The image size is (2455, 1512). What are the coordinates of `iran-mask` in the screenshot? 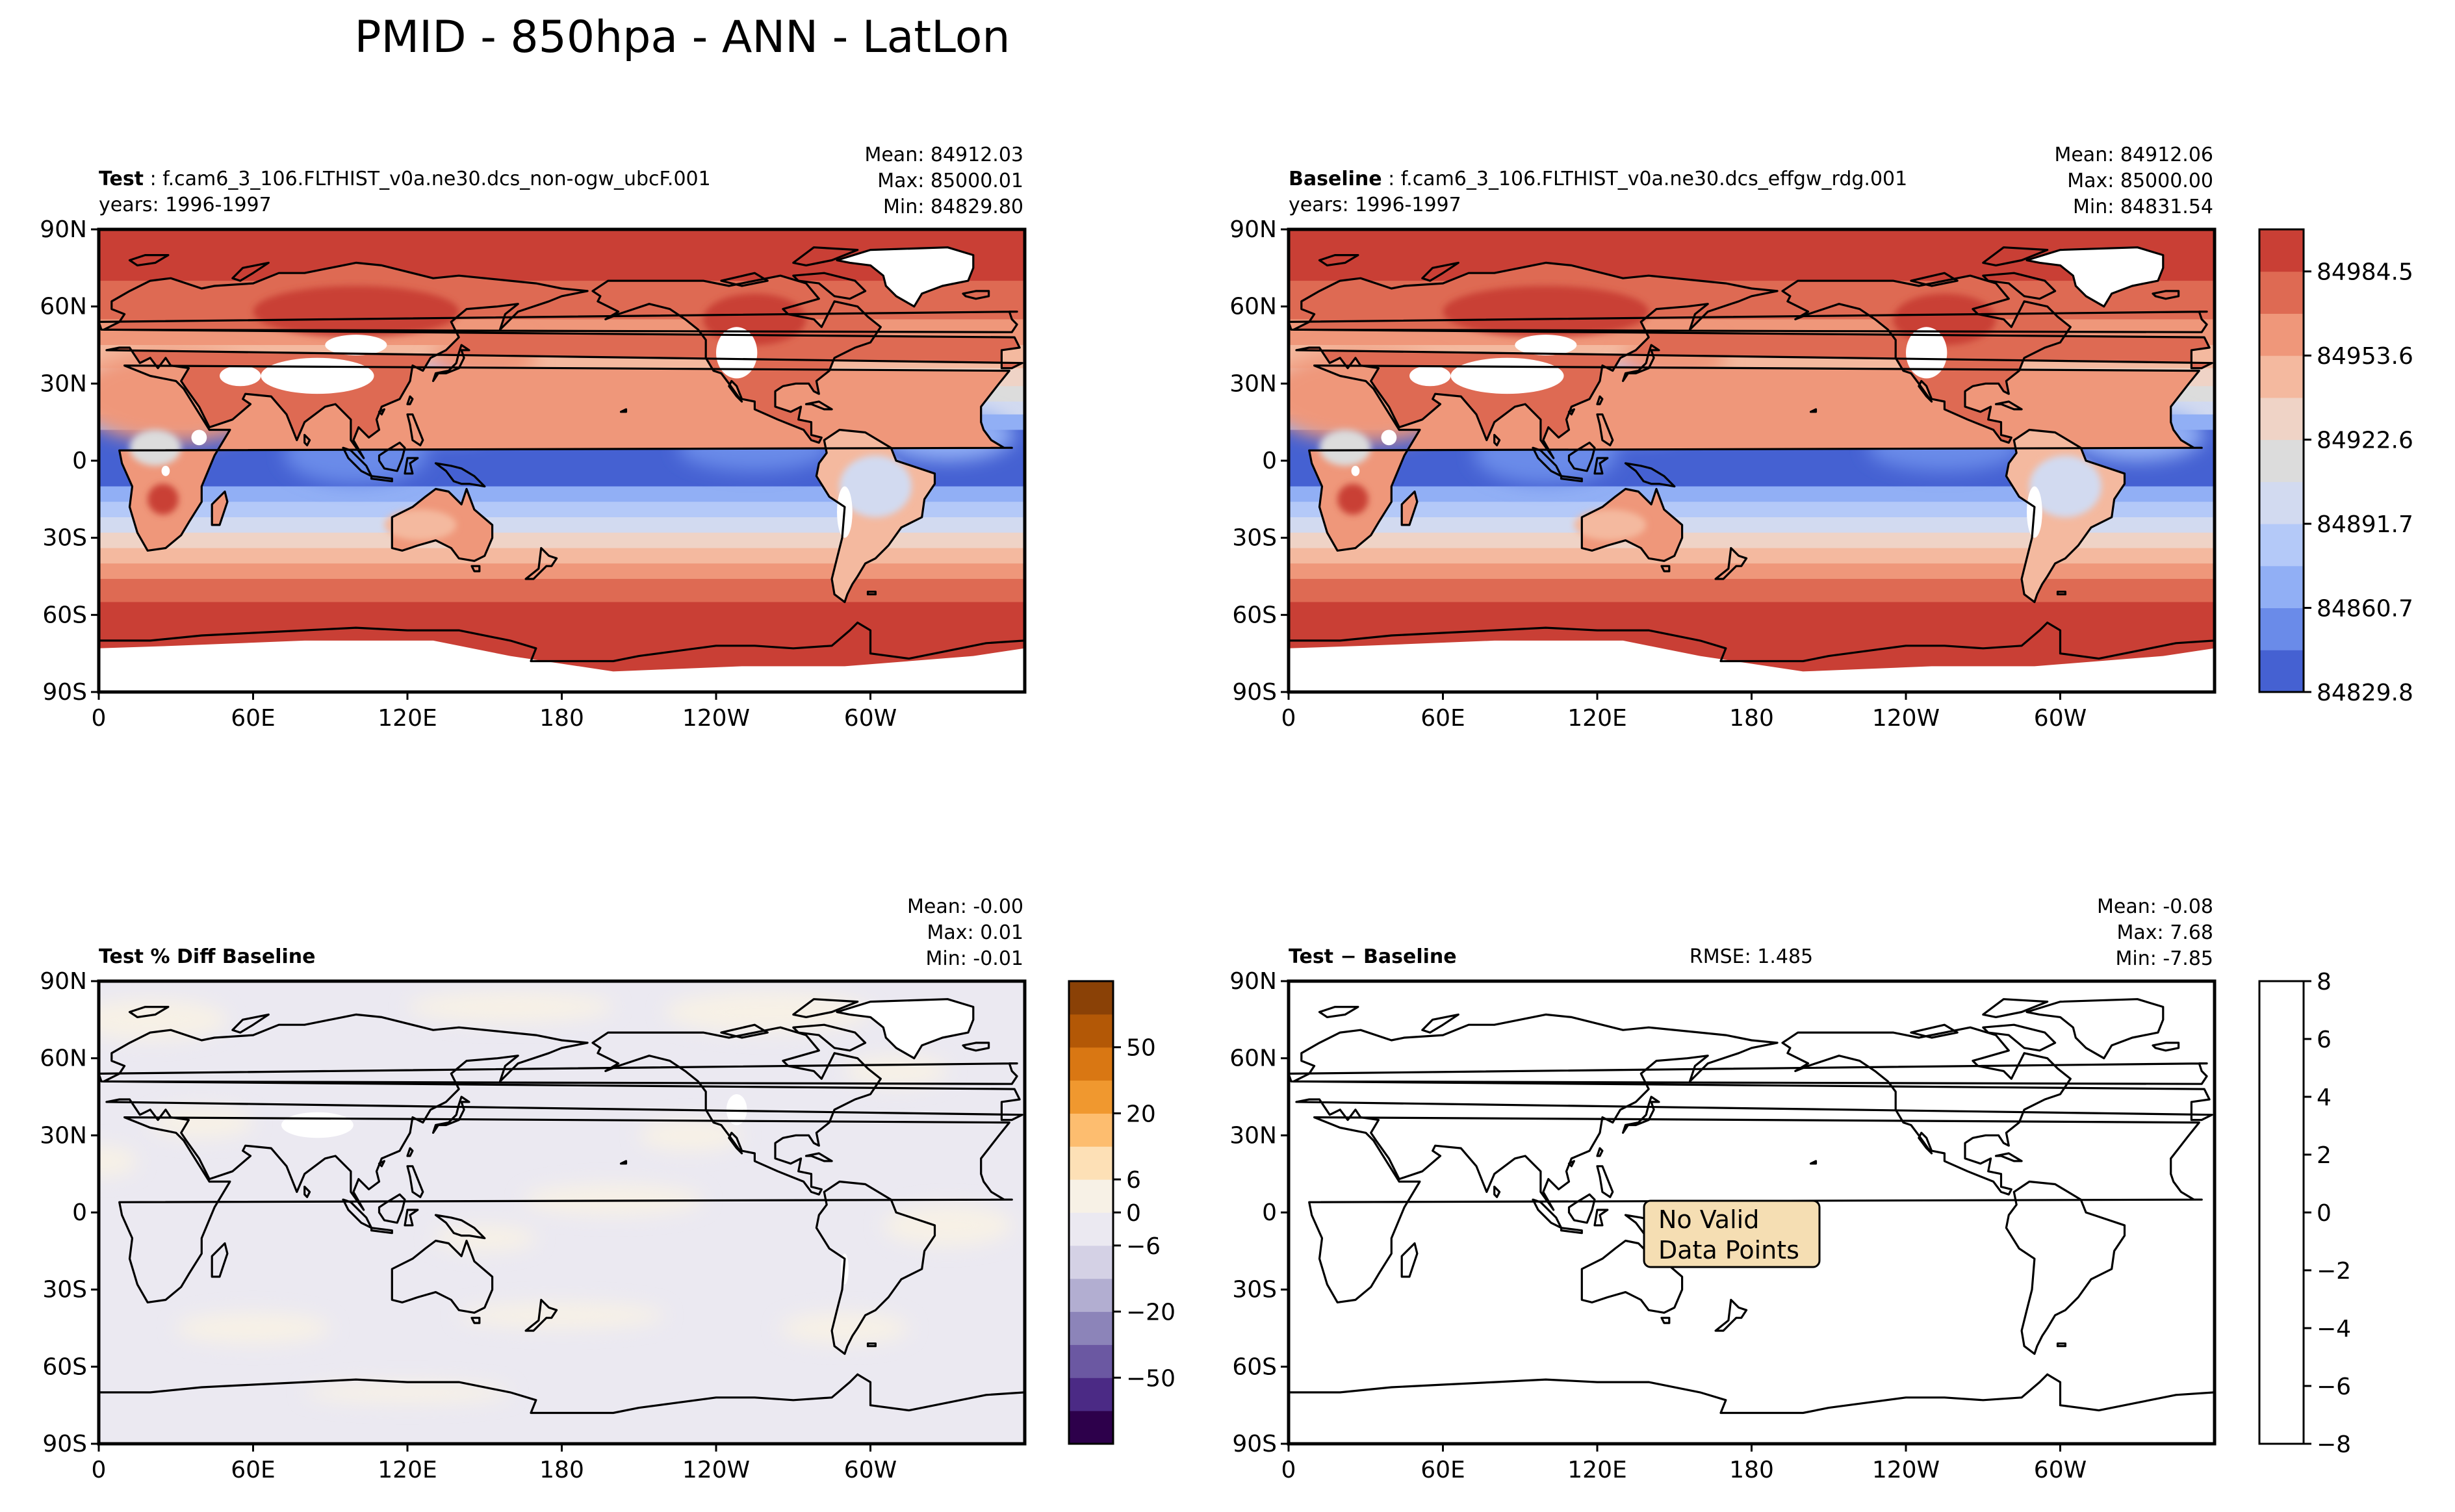 It's located at (240, 376).